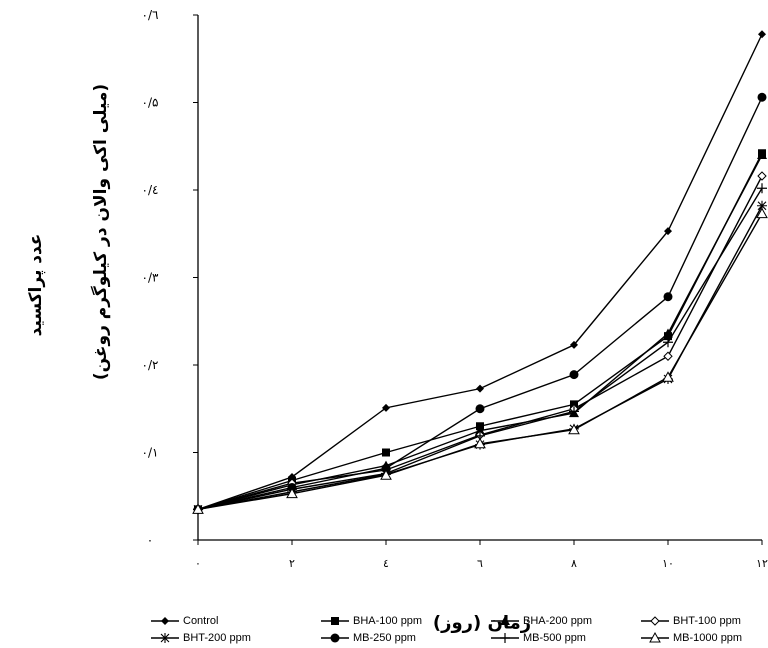 This screenshot has height=648, width=768. I want to click on y-axis-title-line2: (میلی اکی والان در کیلوگرم روغن), so click(101, 232).